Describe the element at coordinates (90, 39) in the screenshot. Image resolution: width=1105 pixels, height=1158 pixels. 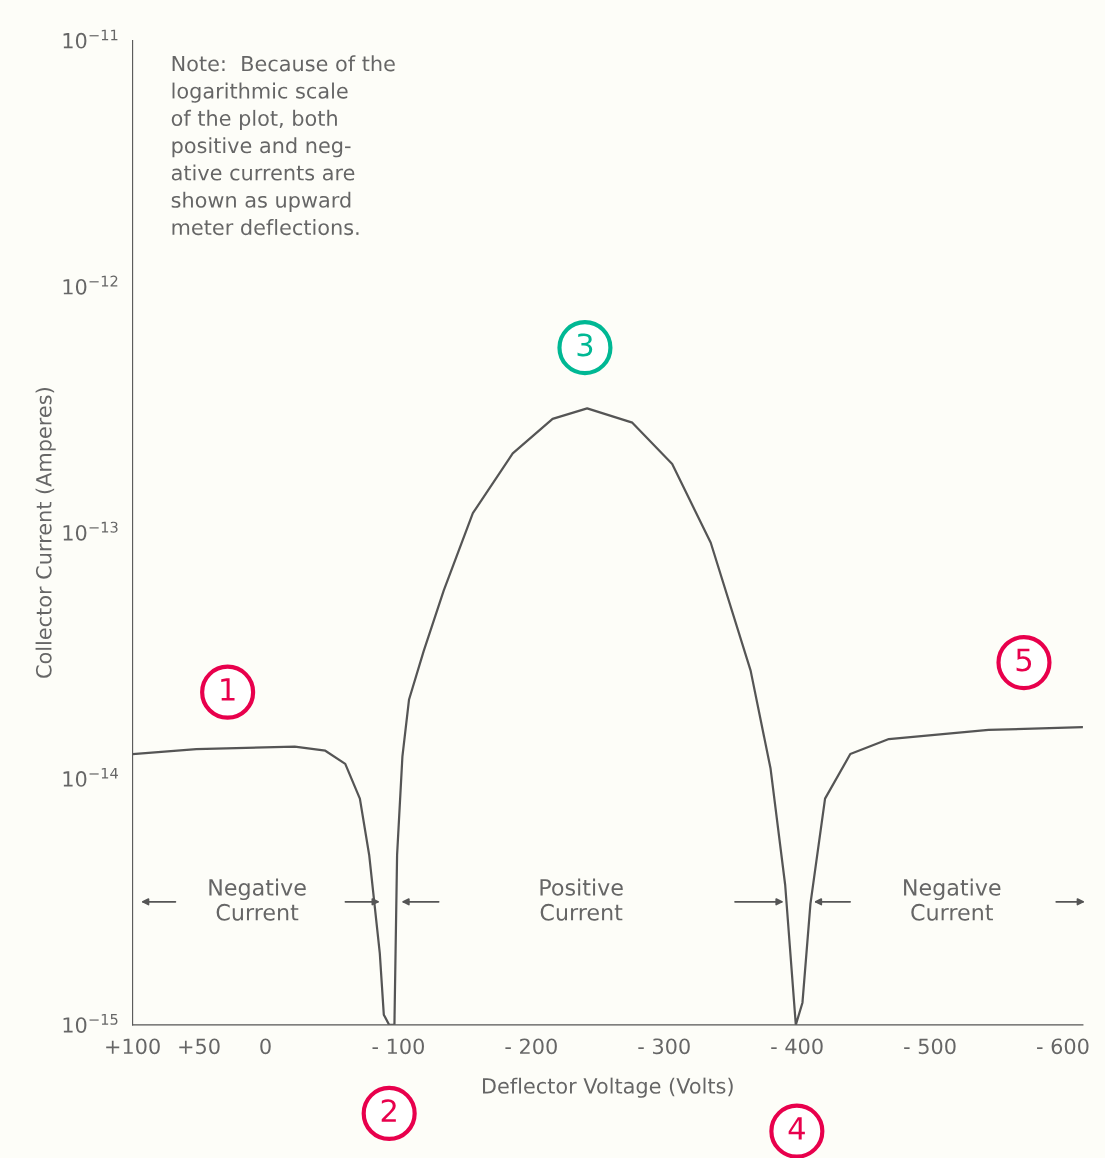
I see `y-tick-label: 10$^{−11}$` at that location.